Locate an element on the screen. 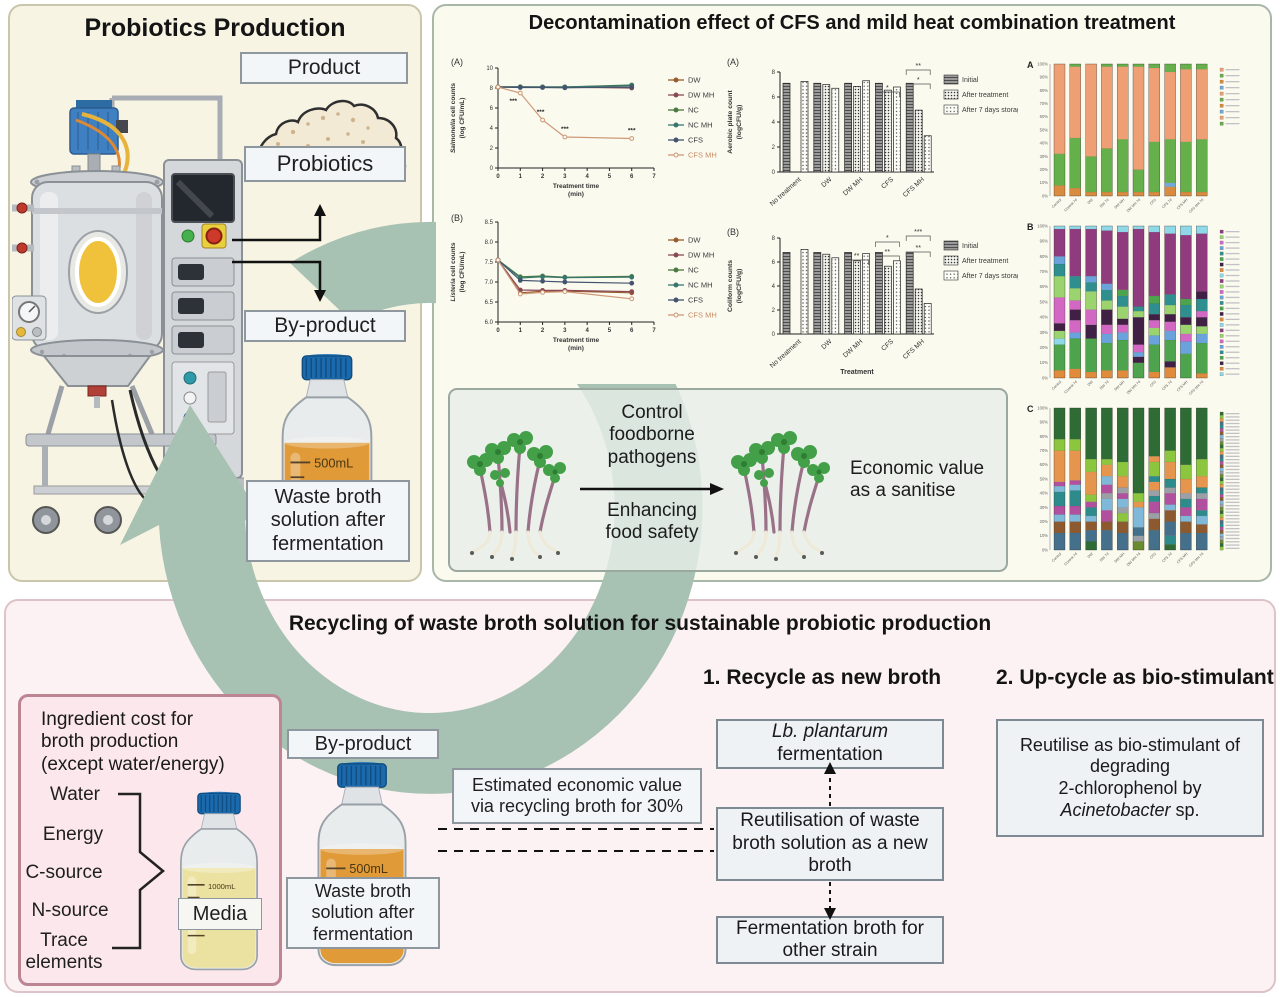 The height and width of the screenshot is (997, 1280). svg-text: 40% is located at coordinates (1044, 143).